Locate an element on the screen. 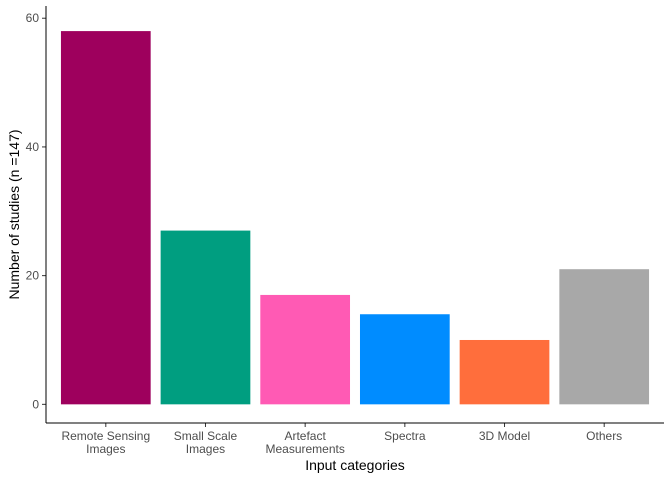  y-tick-label-1: 20 is located at coordinates (33, 276).